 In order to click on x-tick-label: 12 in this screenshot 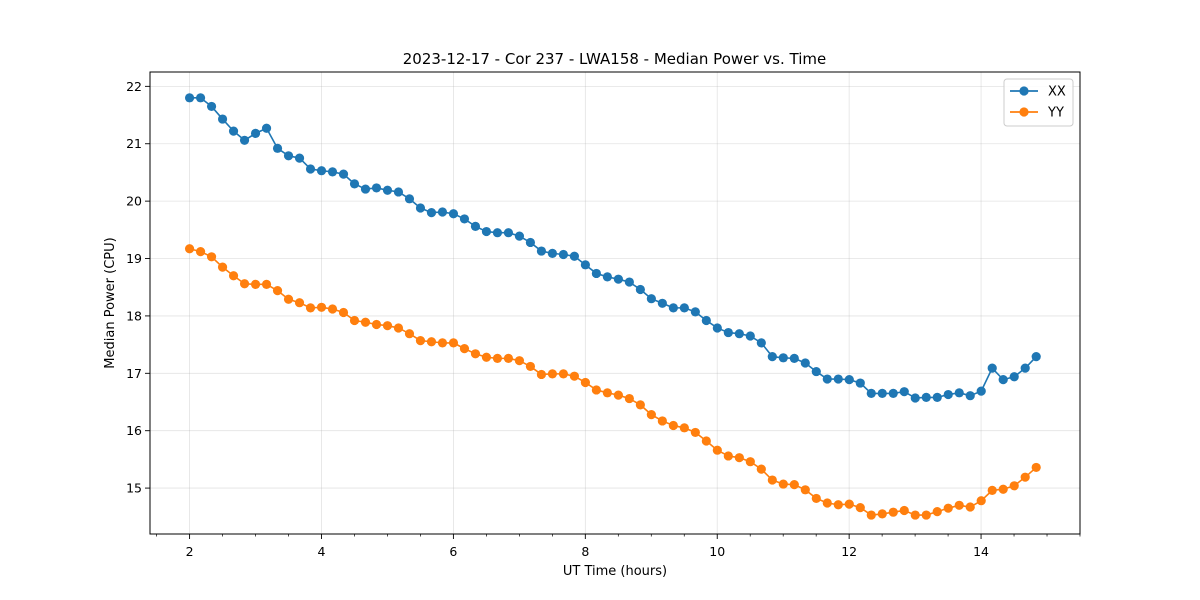, I will do `click(849, 551)`.